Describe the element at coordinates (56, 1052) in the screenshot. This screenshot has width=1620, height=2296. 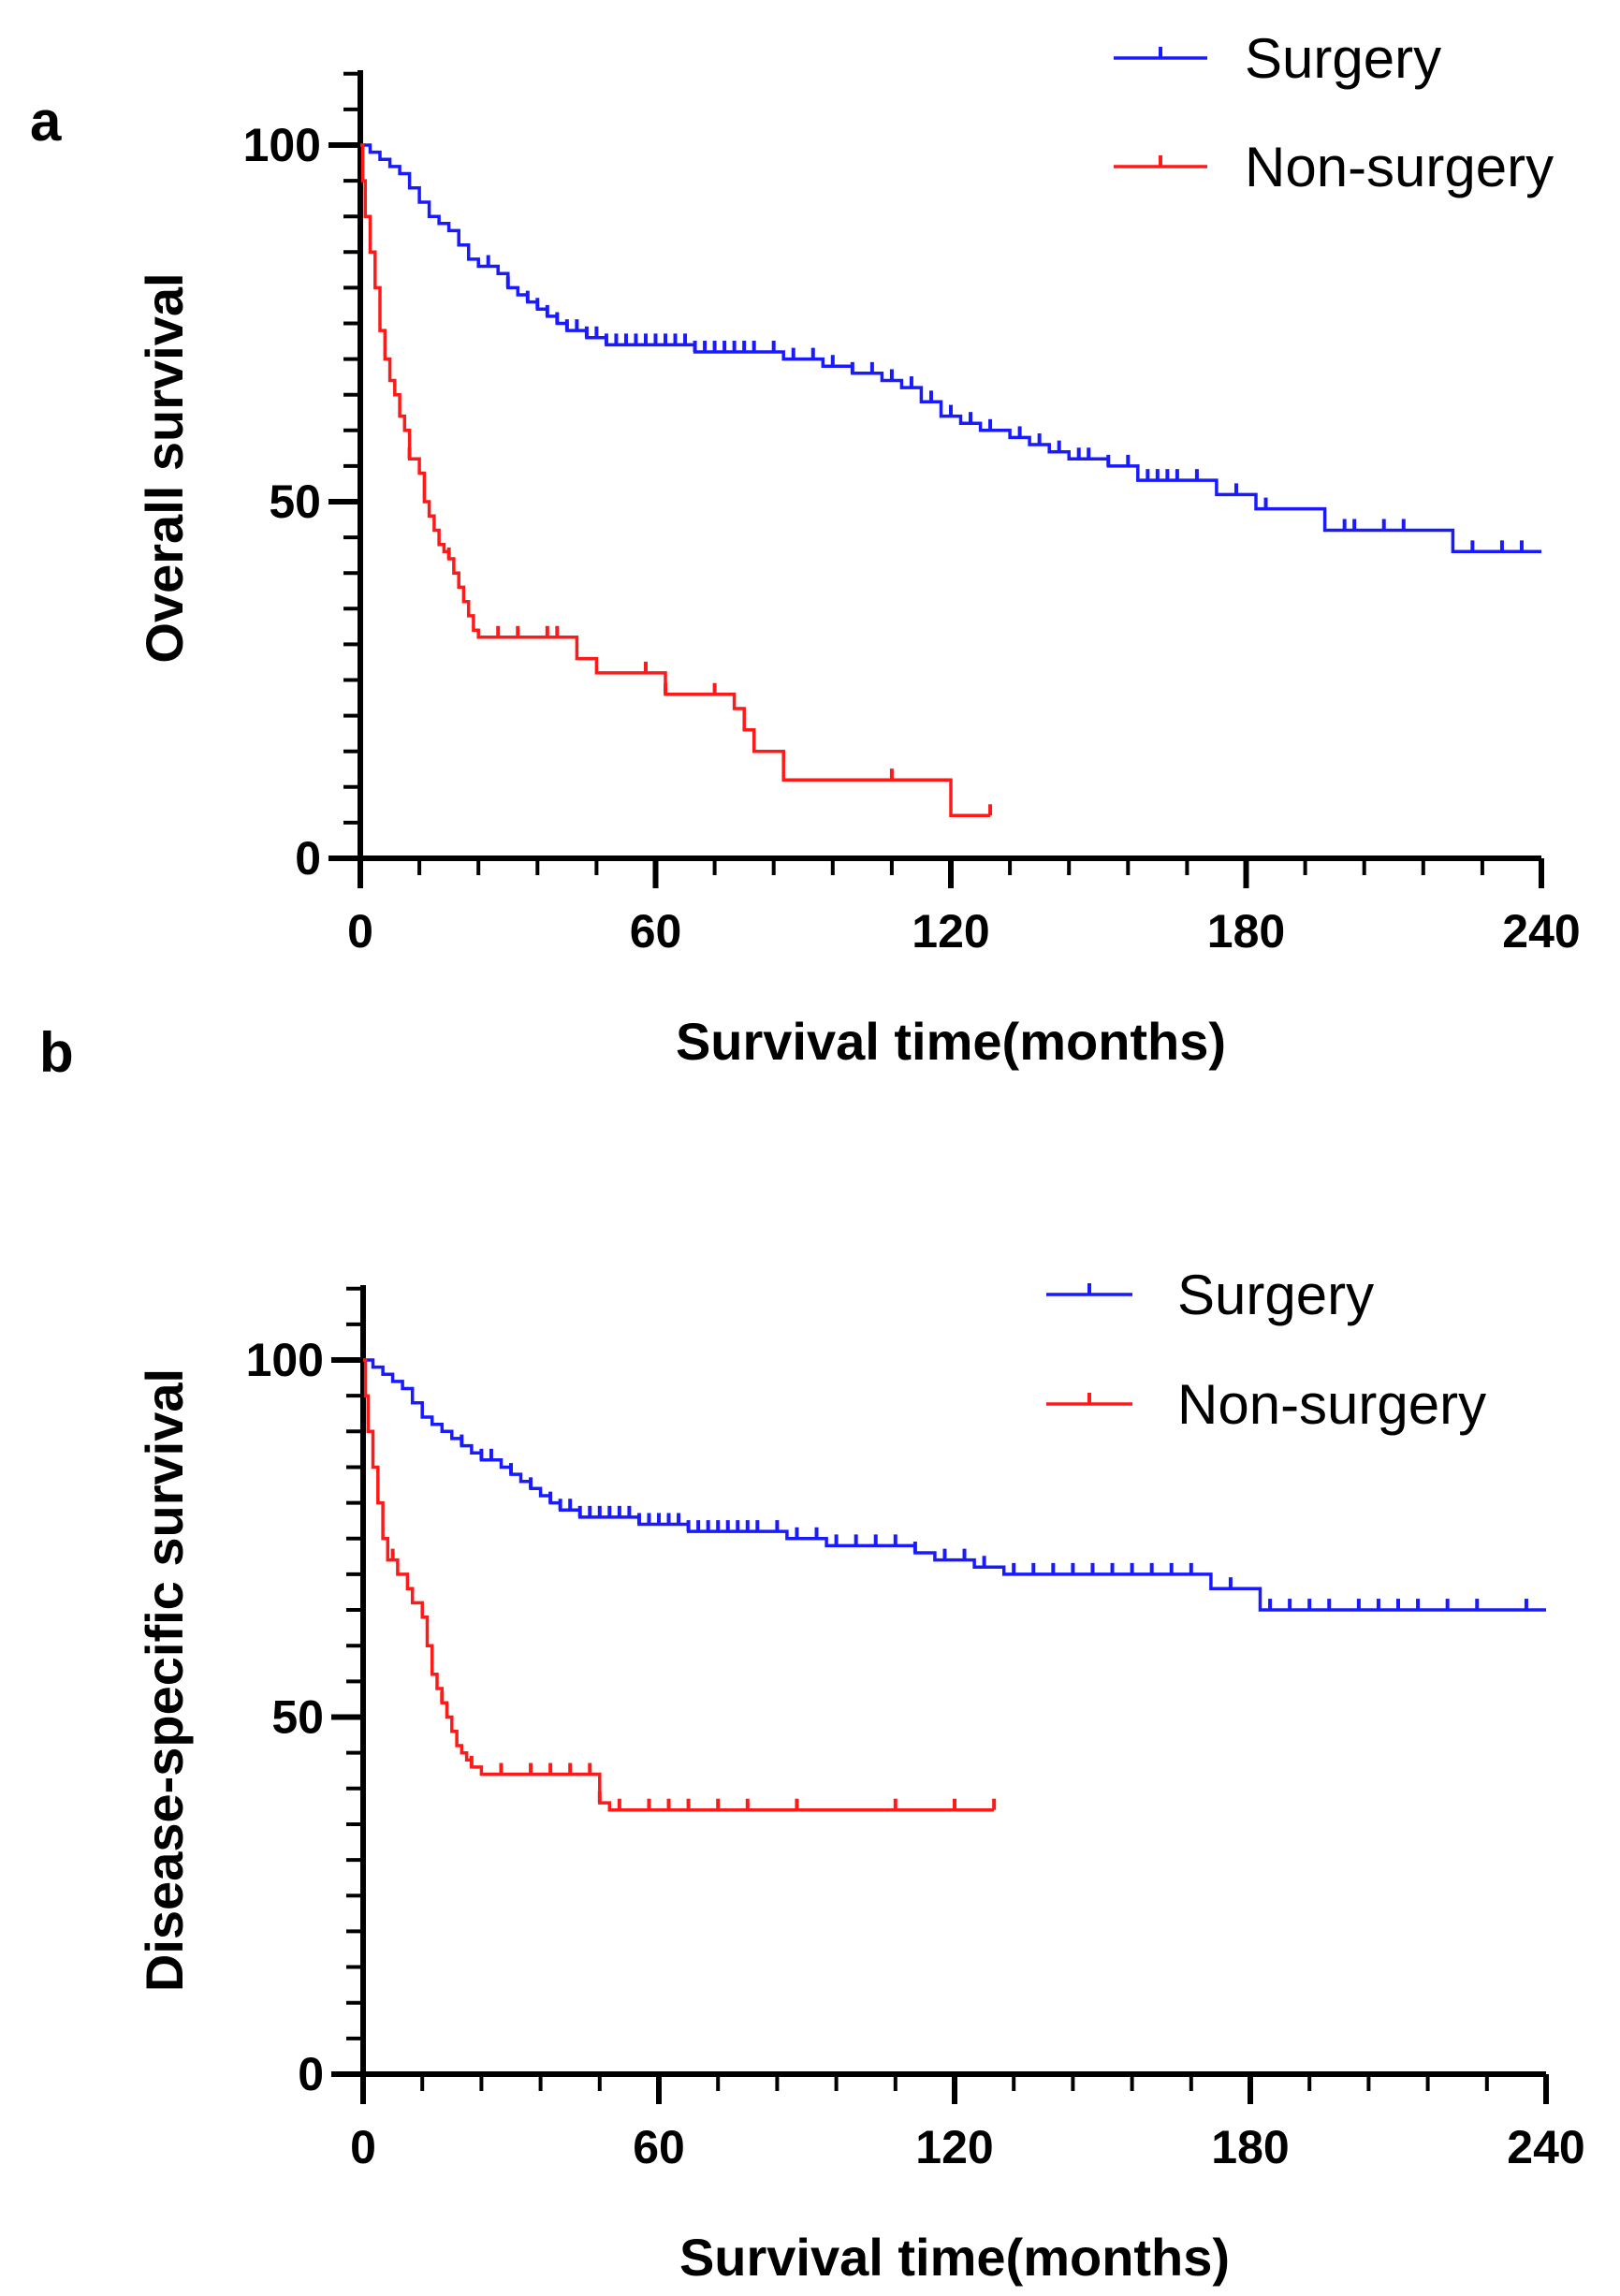
I see `panel-letter-b: b` at that location.